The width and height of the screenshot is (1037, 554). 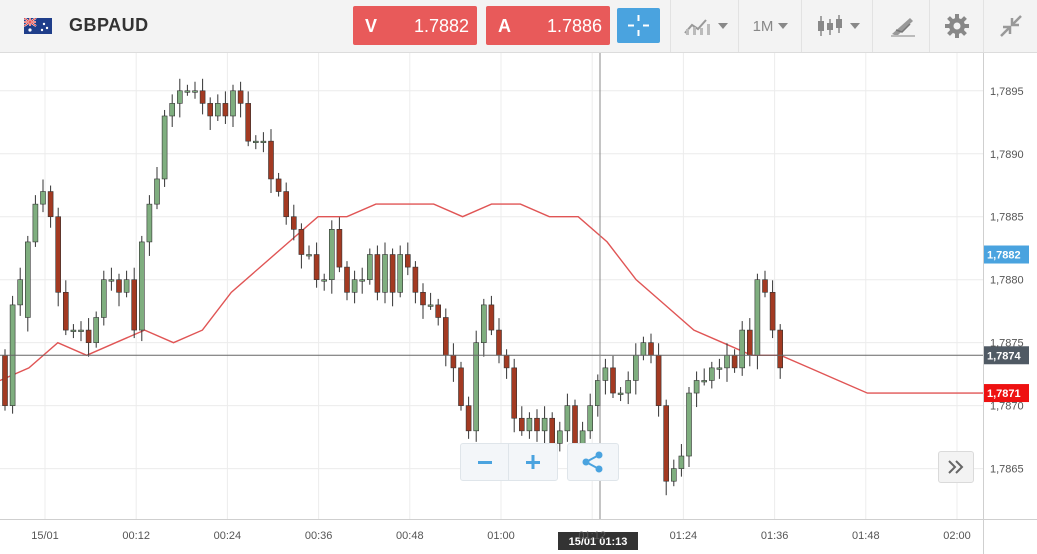 I want to click on buy-price: 1.7886, so click(x=574, y=26).